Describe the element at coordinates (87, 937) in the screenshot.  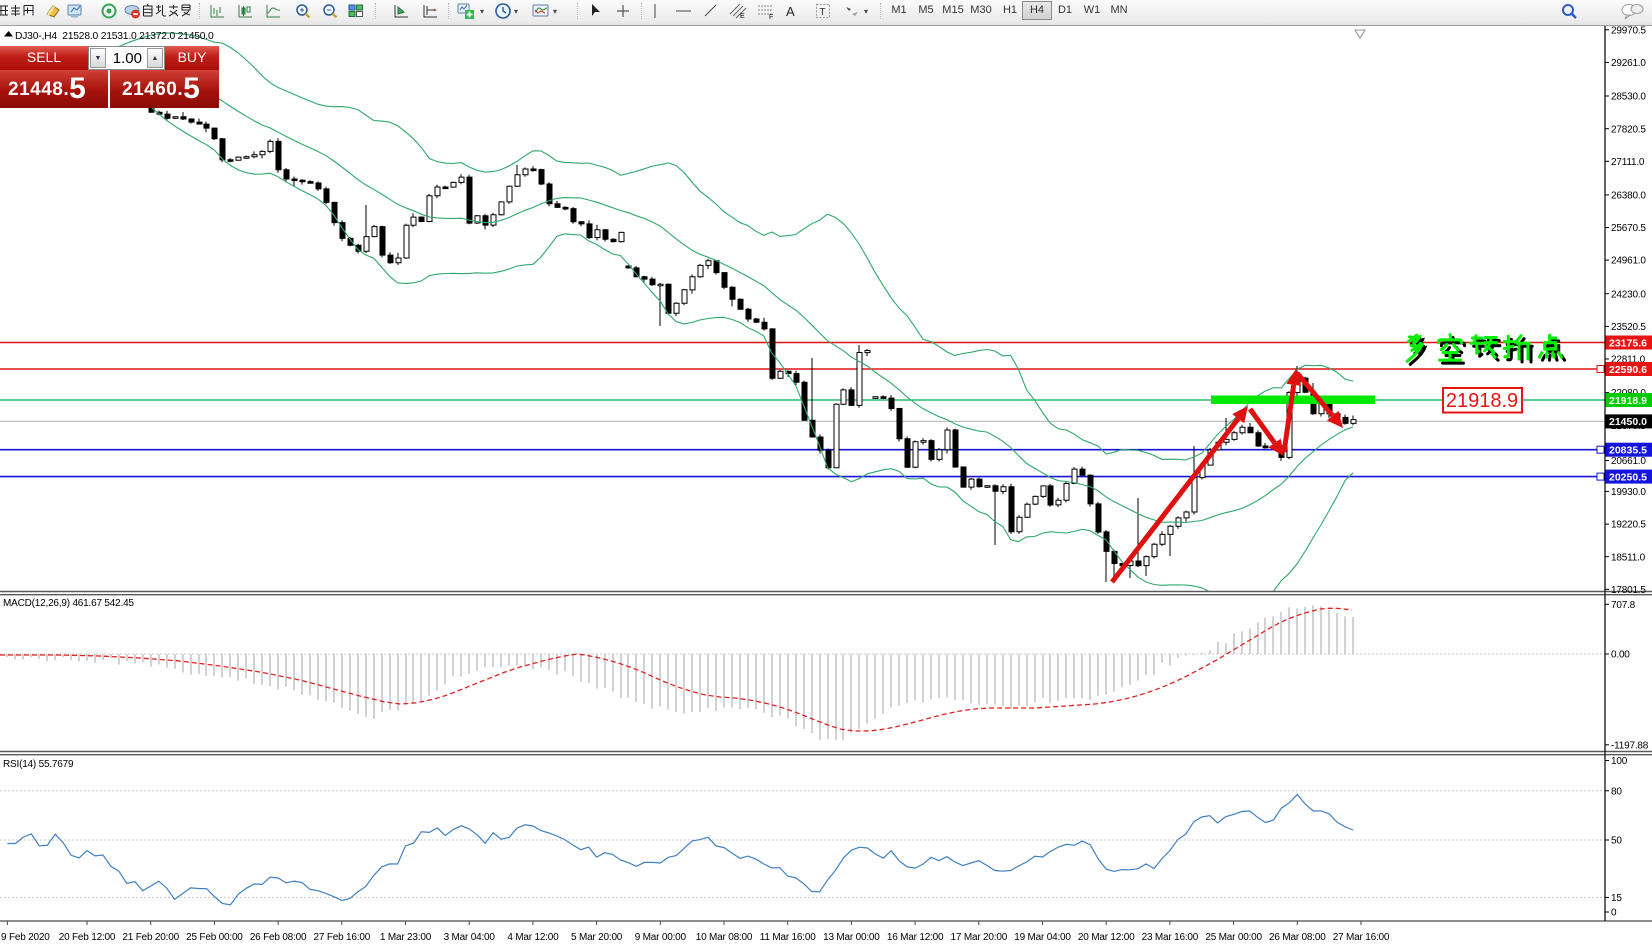
I see `svg-text: 20 Feb 12:00` at that location.